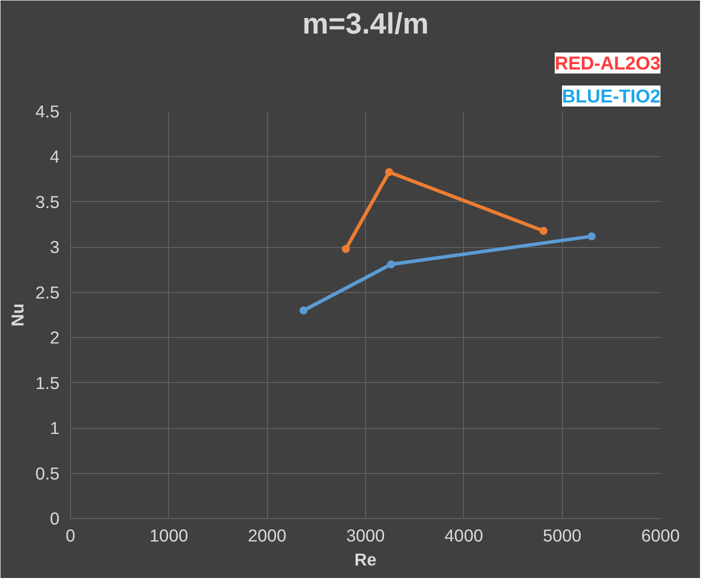  What do you see at coordinates (607, 63) in the screenshot?
I see `text: RED-AL2O3` at bounding box center [607, 63].